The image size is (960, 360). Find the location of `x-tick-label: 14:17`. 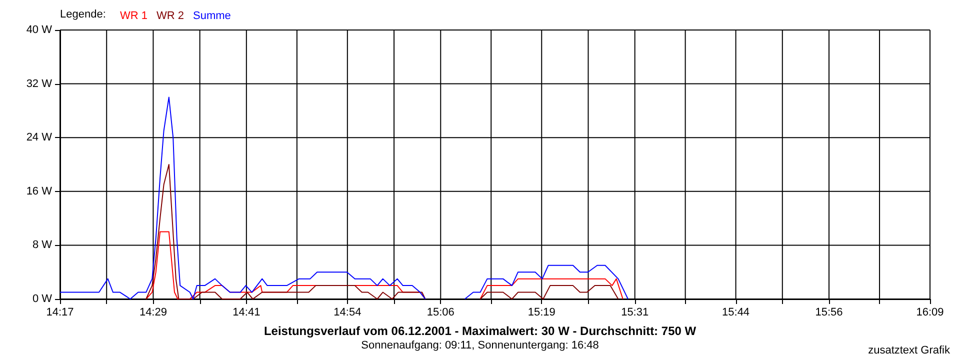

x-tick-label: 14:17 is located at coordinates (60, 312).